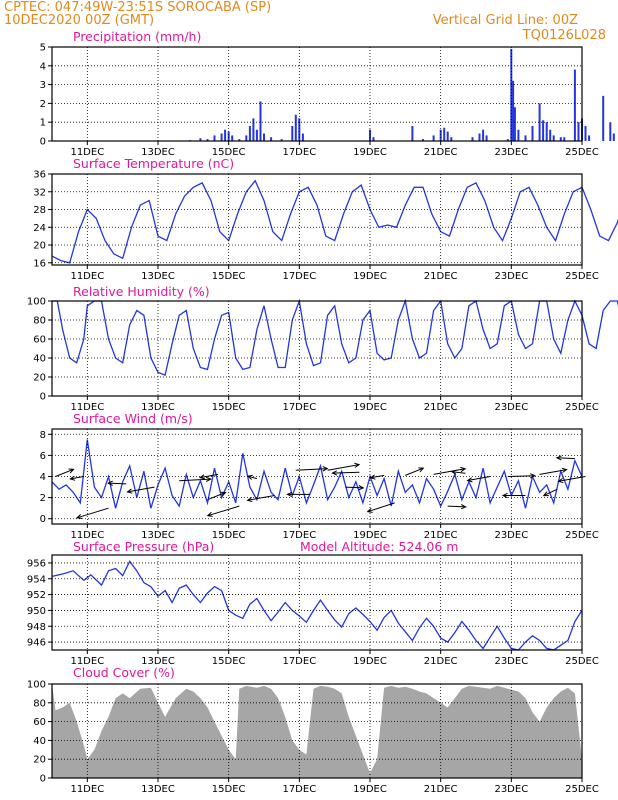  Describe the element at coordinates (299, 407) in the screenshot. I see `humidity-xtick-label-3: 17DEC` at that location.